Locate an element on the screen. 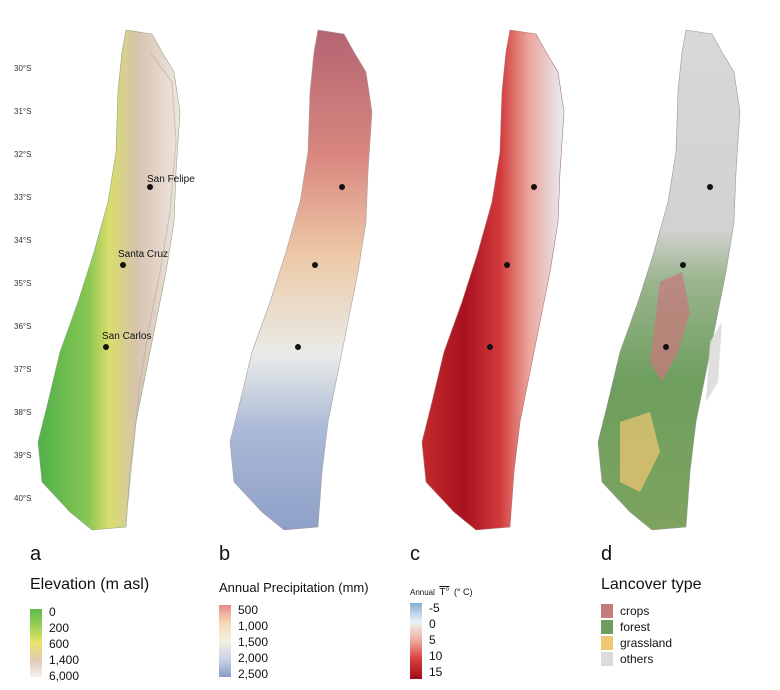 This screenshot has height=690, width=780. lat-32: 32°S is located at coordinates (23, 154).